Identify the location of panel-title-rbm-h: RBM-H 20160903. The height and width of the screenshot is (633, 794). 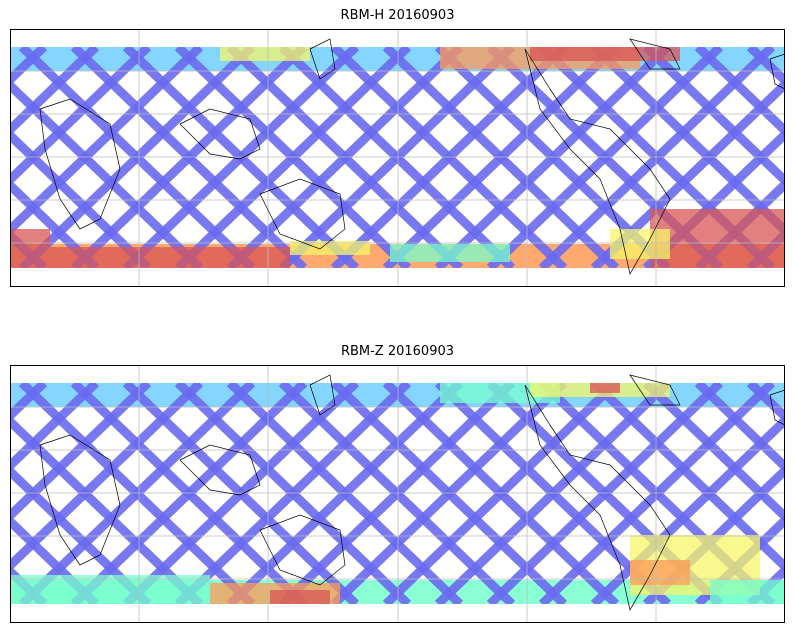
(397, 15).